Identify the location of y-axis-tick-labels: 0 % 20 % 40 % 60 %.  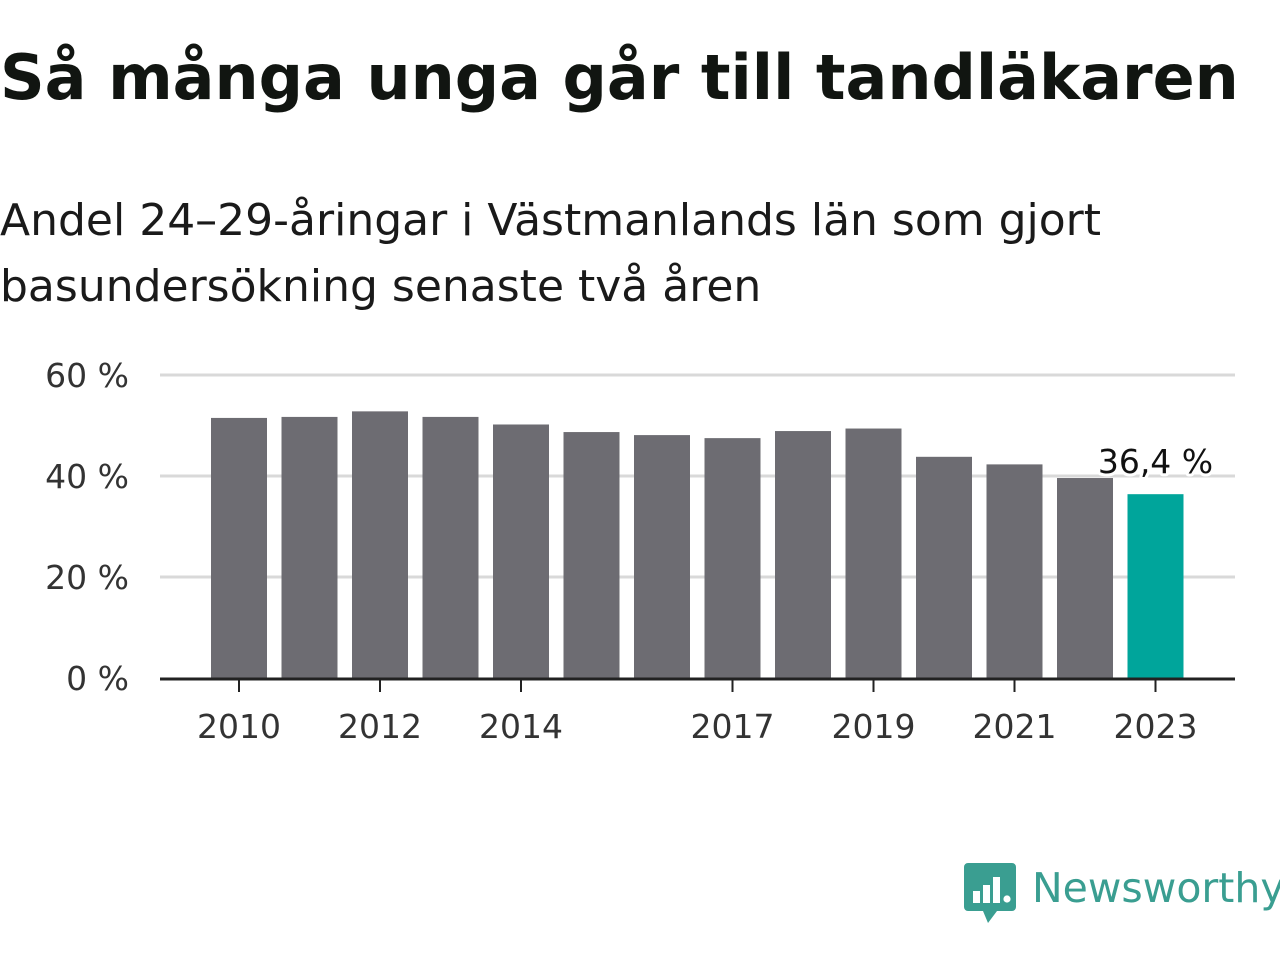
(87, 527).